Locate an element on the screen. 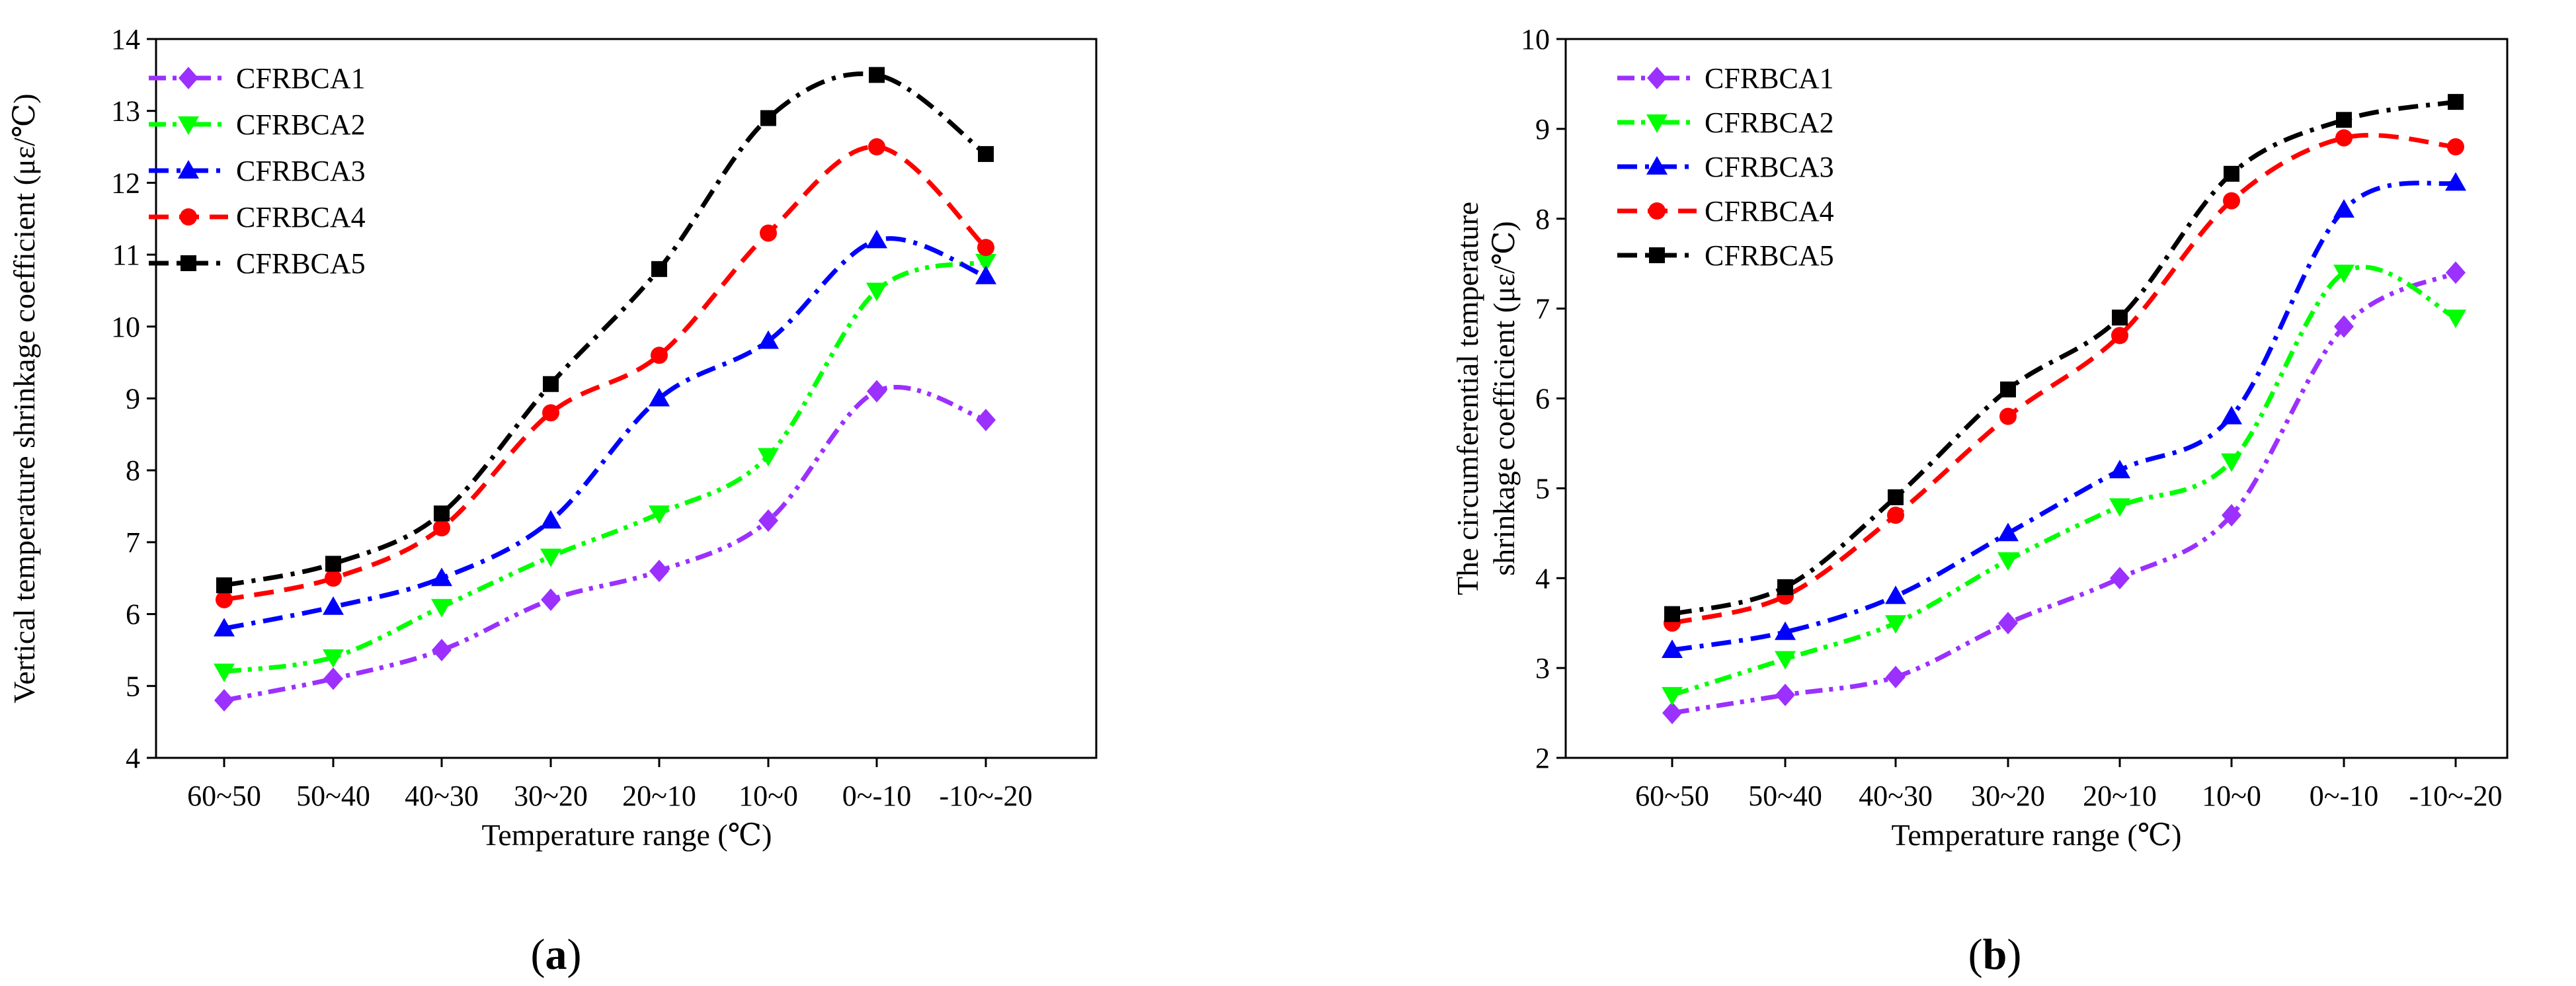 The height and width of the screenshot is (986, 2576). y-tick-label: 7 is located at coordinates (1542, 309).